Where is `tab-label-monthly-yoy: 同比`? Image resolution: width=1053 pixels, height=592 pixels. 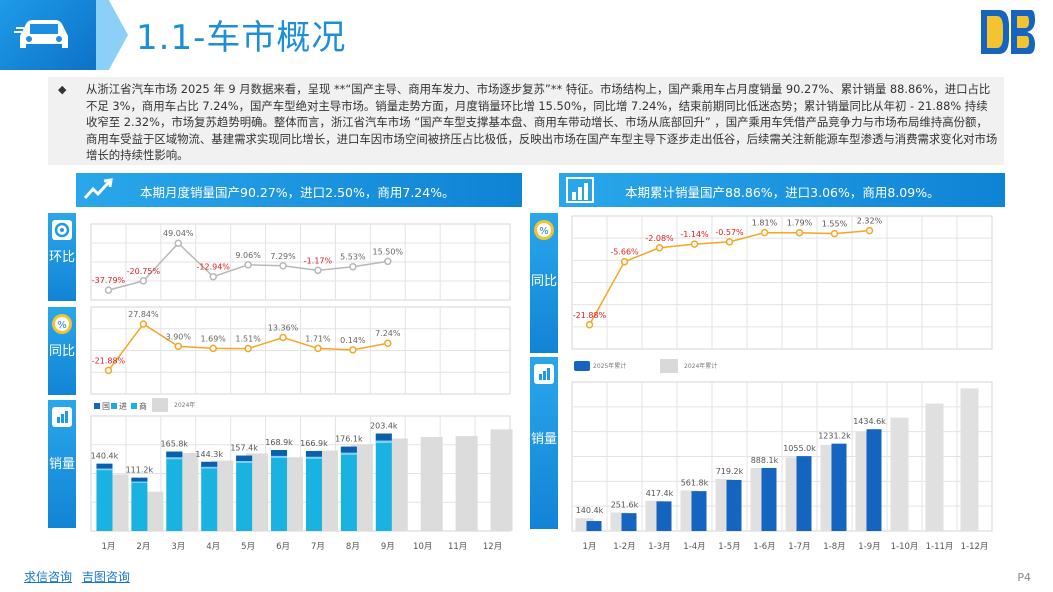
tab-label-monthly-yoy: 同比 is located at coordinates (61, 351).